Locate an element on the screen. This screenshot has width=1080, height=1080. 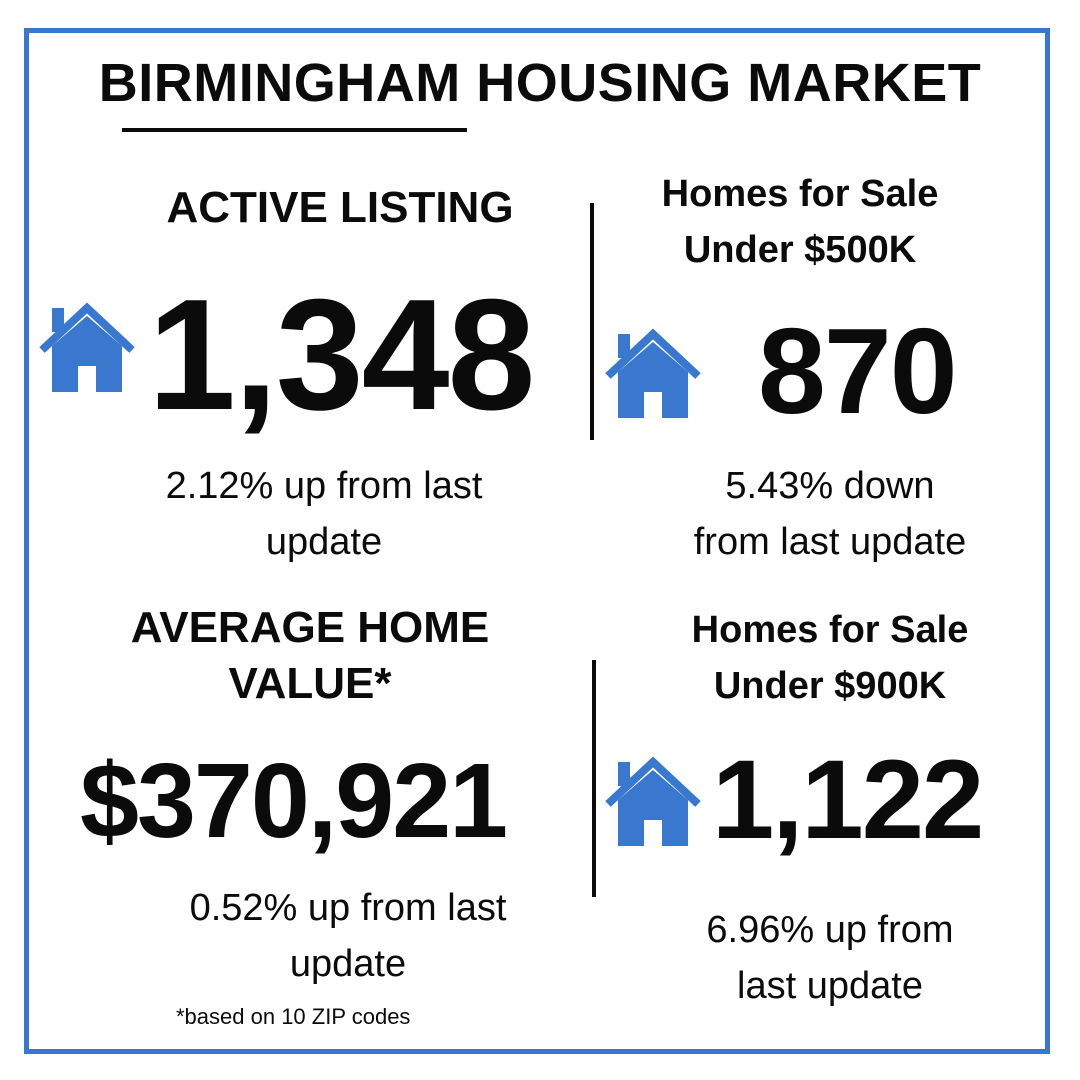
change-line: 6.96% up from is located at coordinates (830, 930).